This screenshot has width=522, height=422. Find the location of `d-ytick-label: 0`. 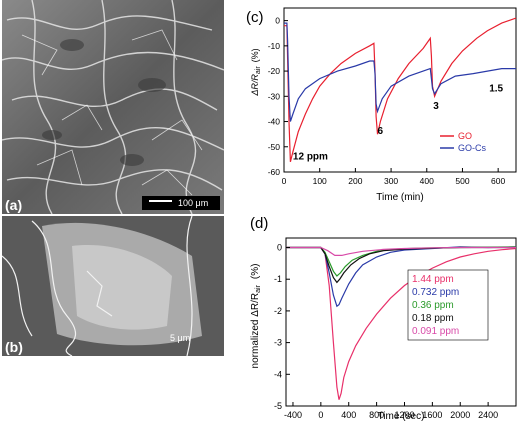

d-ytick-label: 0 is located at coordinates (279, 248).